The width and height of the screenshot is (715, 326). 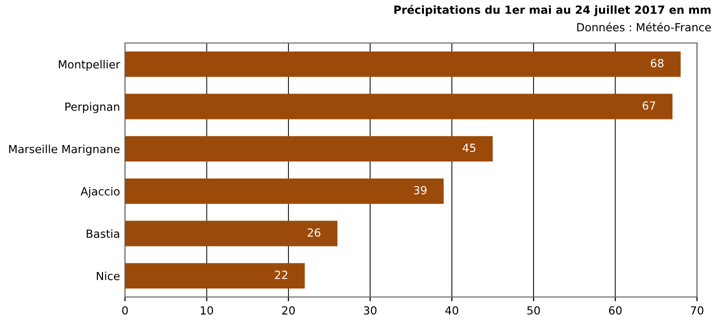 What do you see at coordinates (649, 105) in the screenshot?
I see `data-label: 67` at bounding box center [649, 105].